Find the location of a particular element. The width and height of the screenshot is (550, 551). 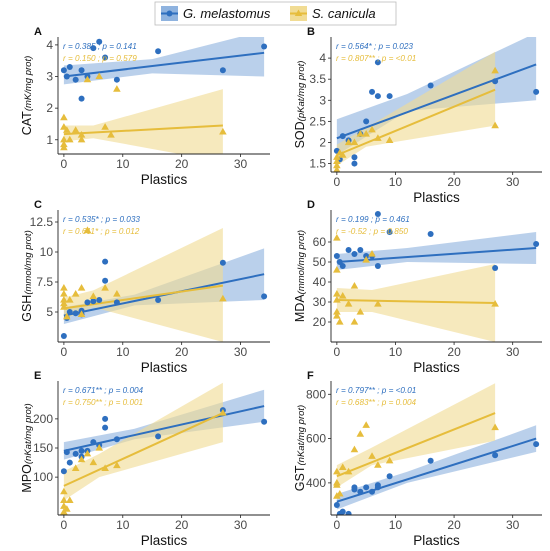

y-tick-label: 10 is located at coordinates (47, 252).